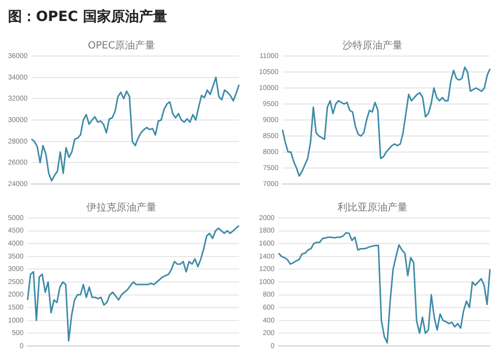 The width and height of the screenshot is (500, 362). I want to click on chart-title: 利比亚原油产量, so click(373, 208).